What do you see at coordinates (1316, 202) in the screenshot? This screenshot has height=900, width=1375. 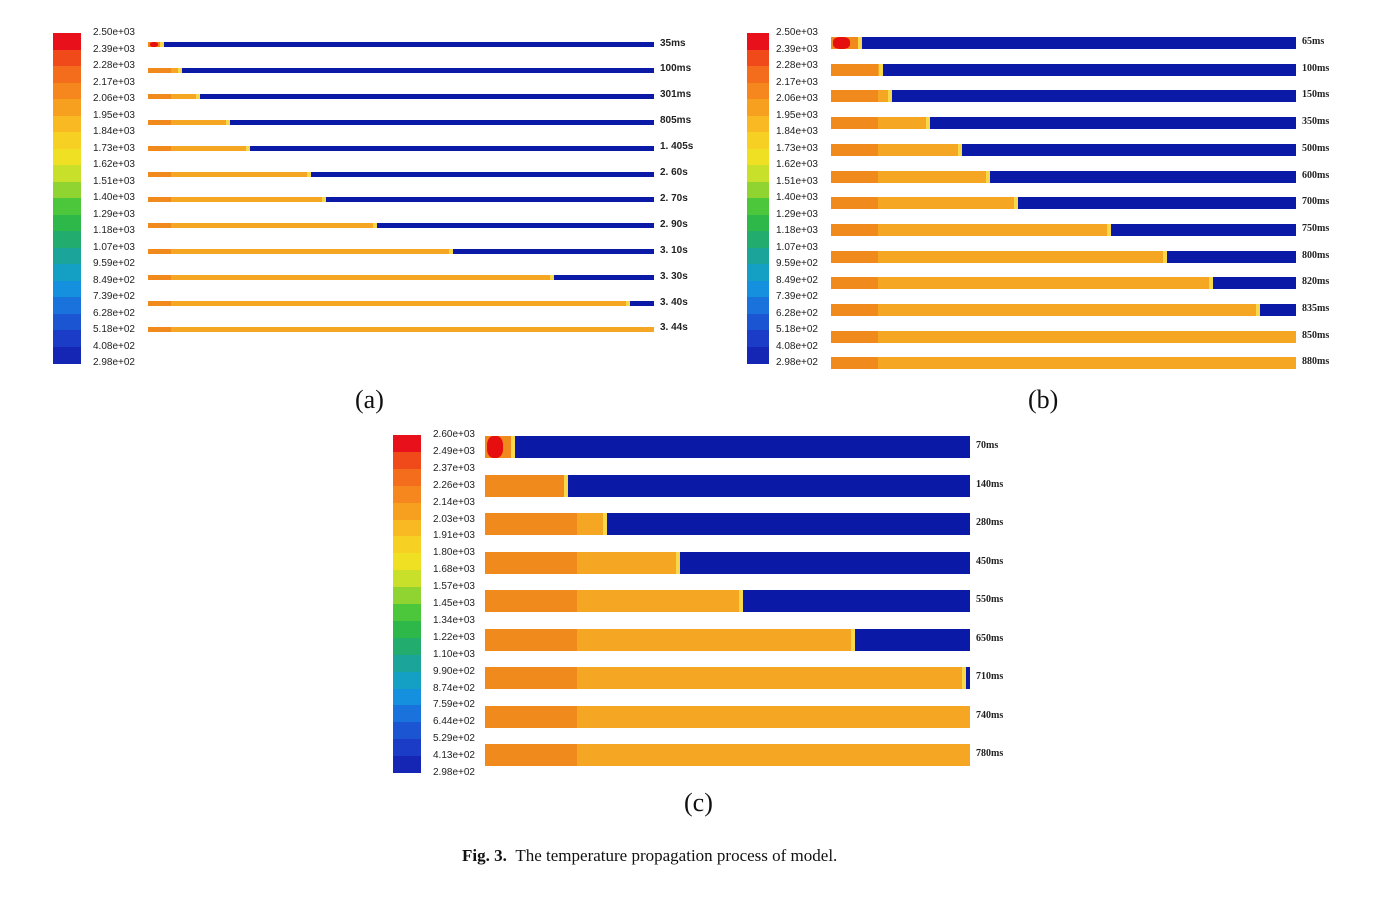 I see `time-label: 700ms` at bounding box center [1316, 202].